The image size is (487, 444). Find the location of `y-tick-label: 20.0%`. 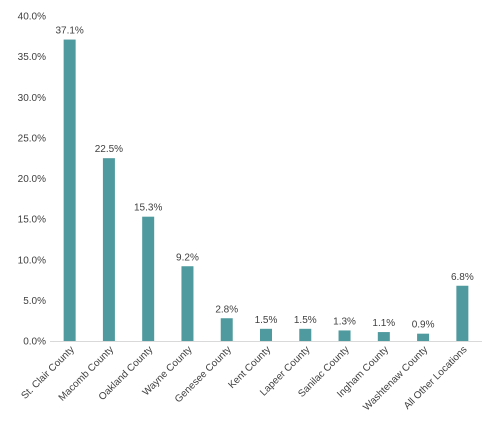

y-tick-label: 20.0% is located at coordinates (32, 179).